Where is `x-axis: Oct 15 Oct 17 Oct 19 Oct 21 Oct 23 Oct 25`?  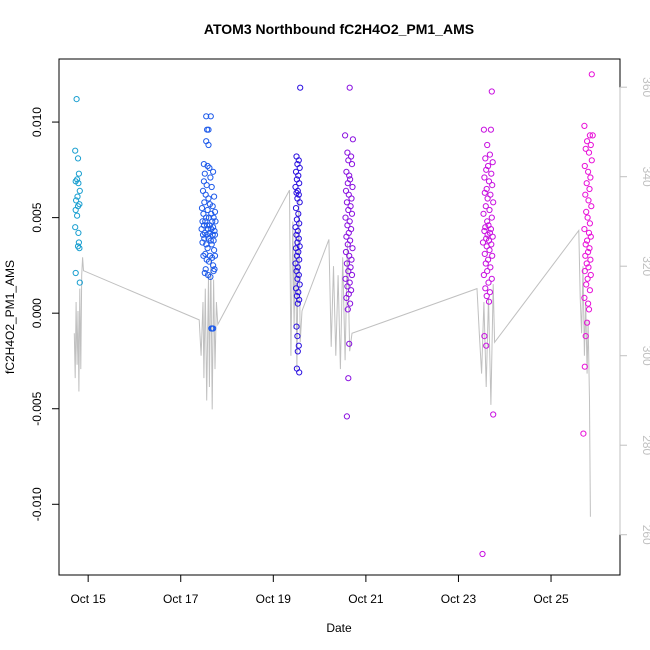
x-axis: Oct 15 Oct 17 Oct 19 Oct 21 Oct 23 Oct 25 is located at coordinates (319, 590).